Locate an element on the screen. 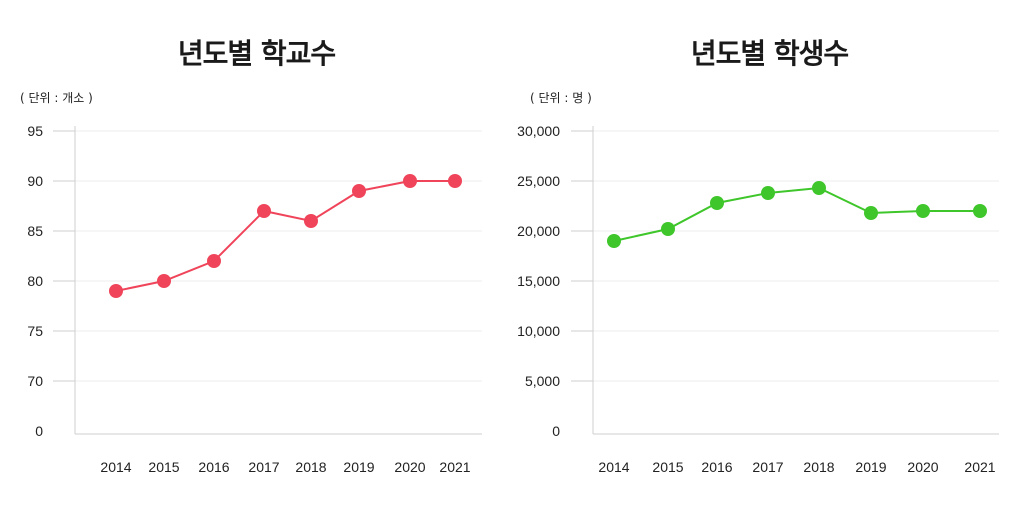  y-tick-label: 15,000 is located at coordinates (538, 281).